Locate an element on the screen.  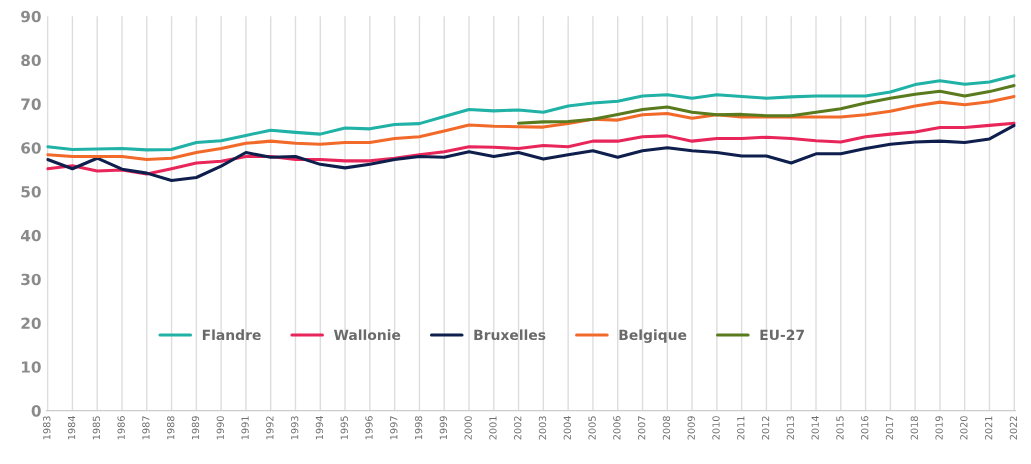
legend-label: EU-27 is located at coordinates (782, 335).